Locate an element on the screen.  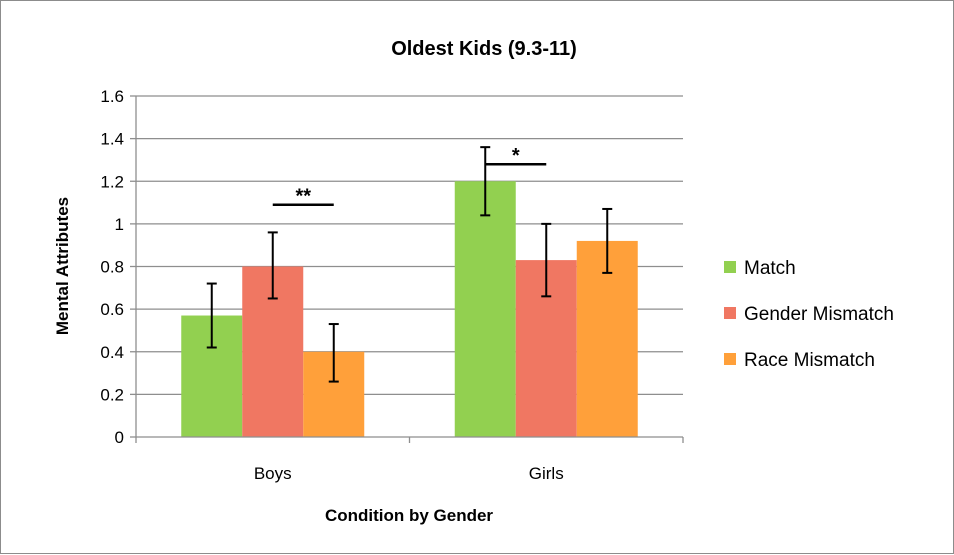
x-tick-labels: Boys Girls is located at coordinates (409, 473).